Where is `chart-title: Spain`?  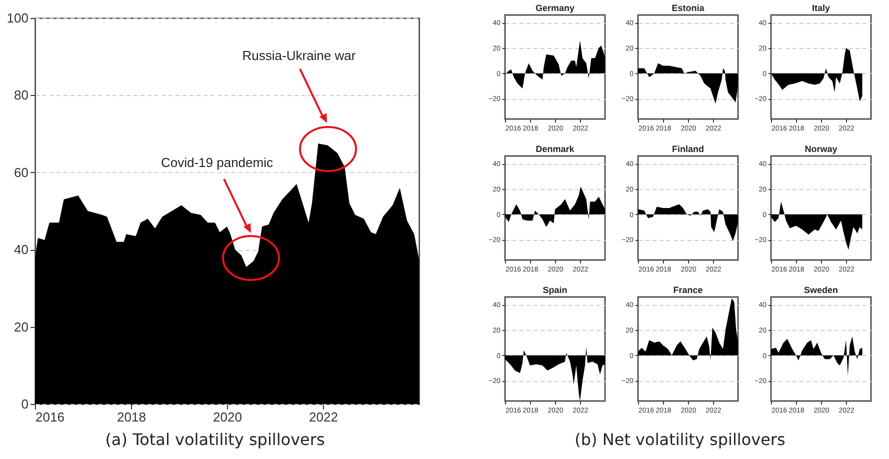 chart-title: Spain is located at coordinates (555, 290).